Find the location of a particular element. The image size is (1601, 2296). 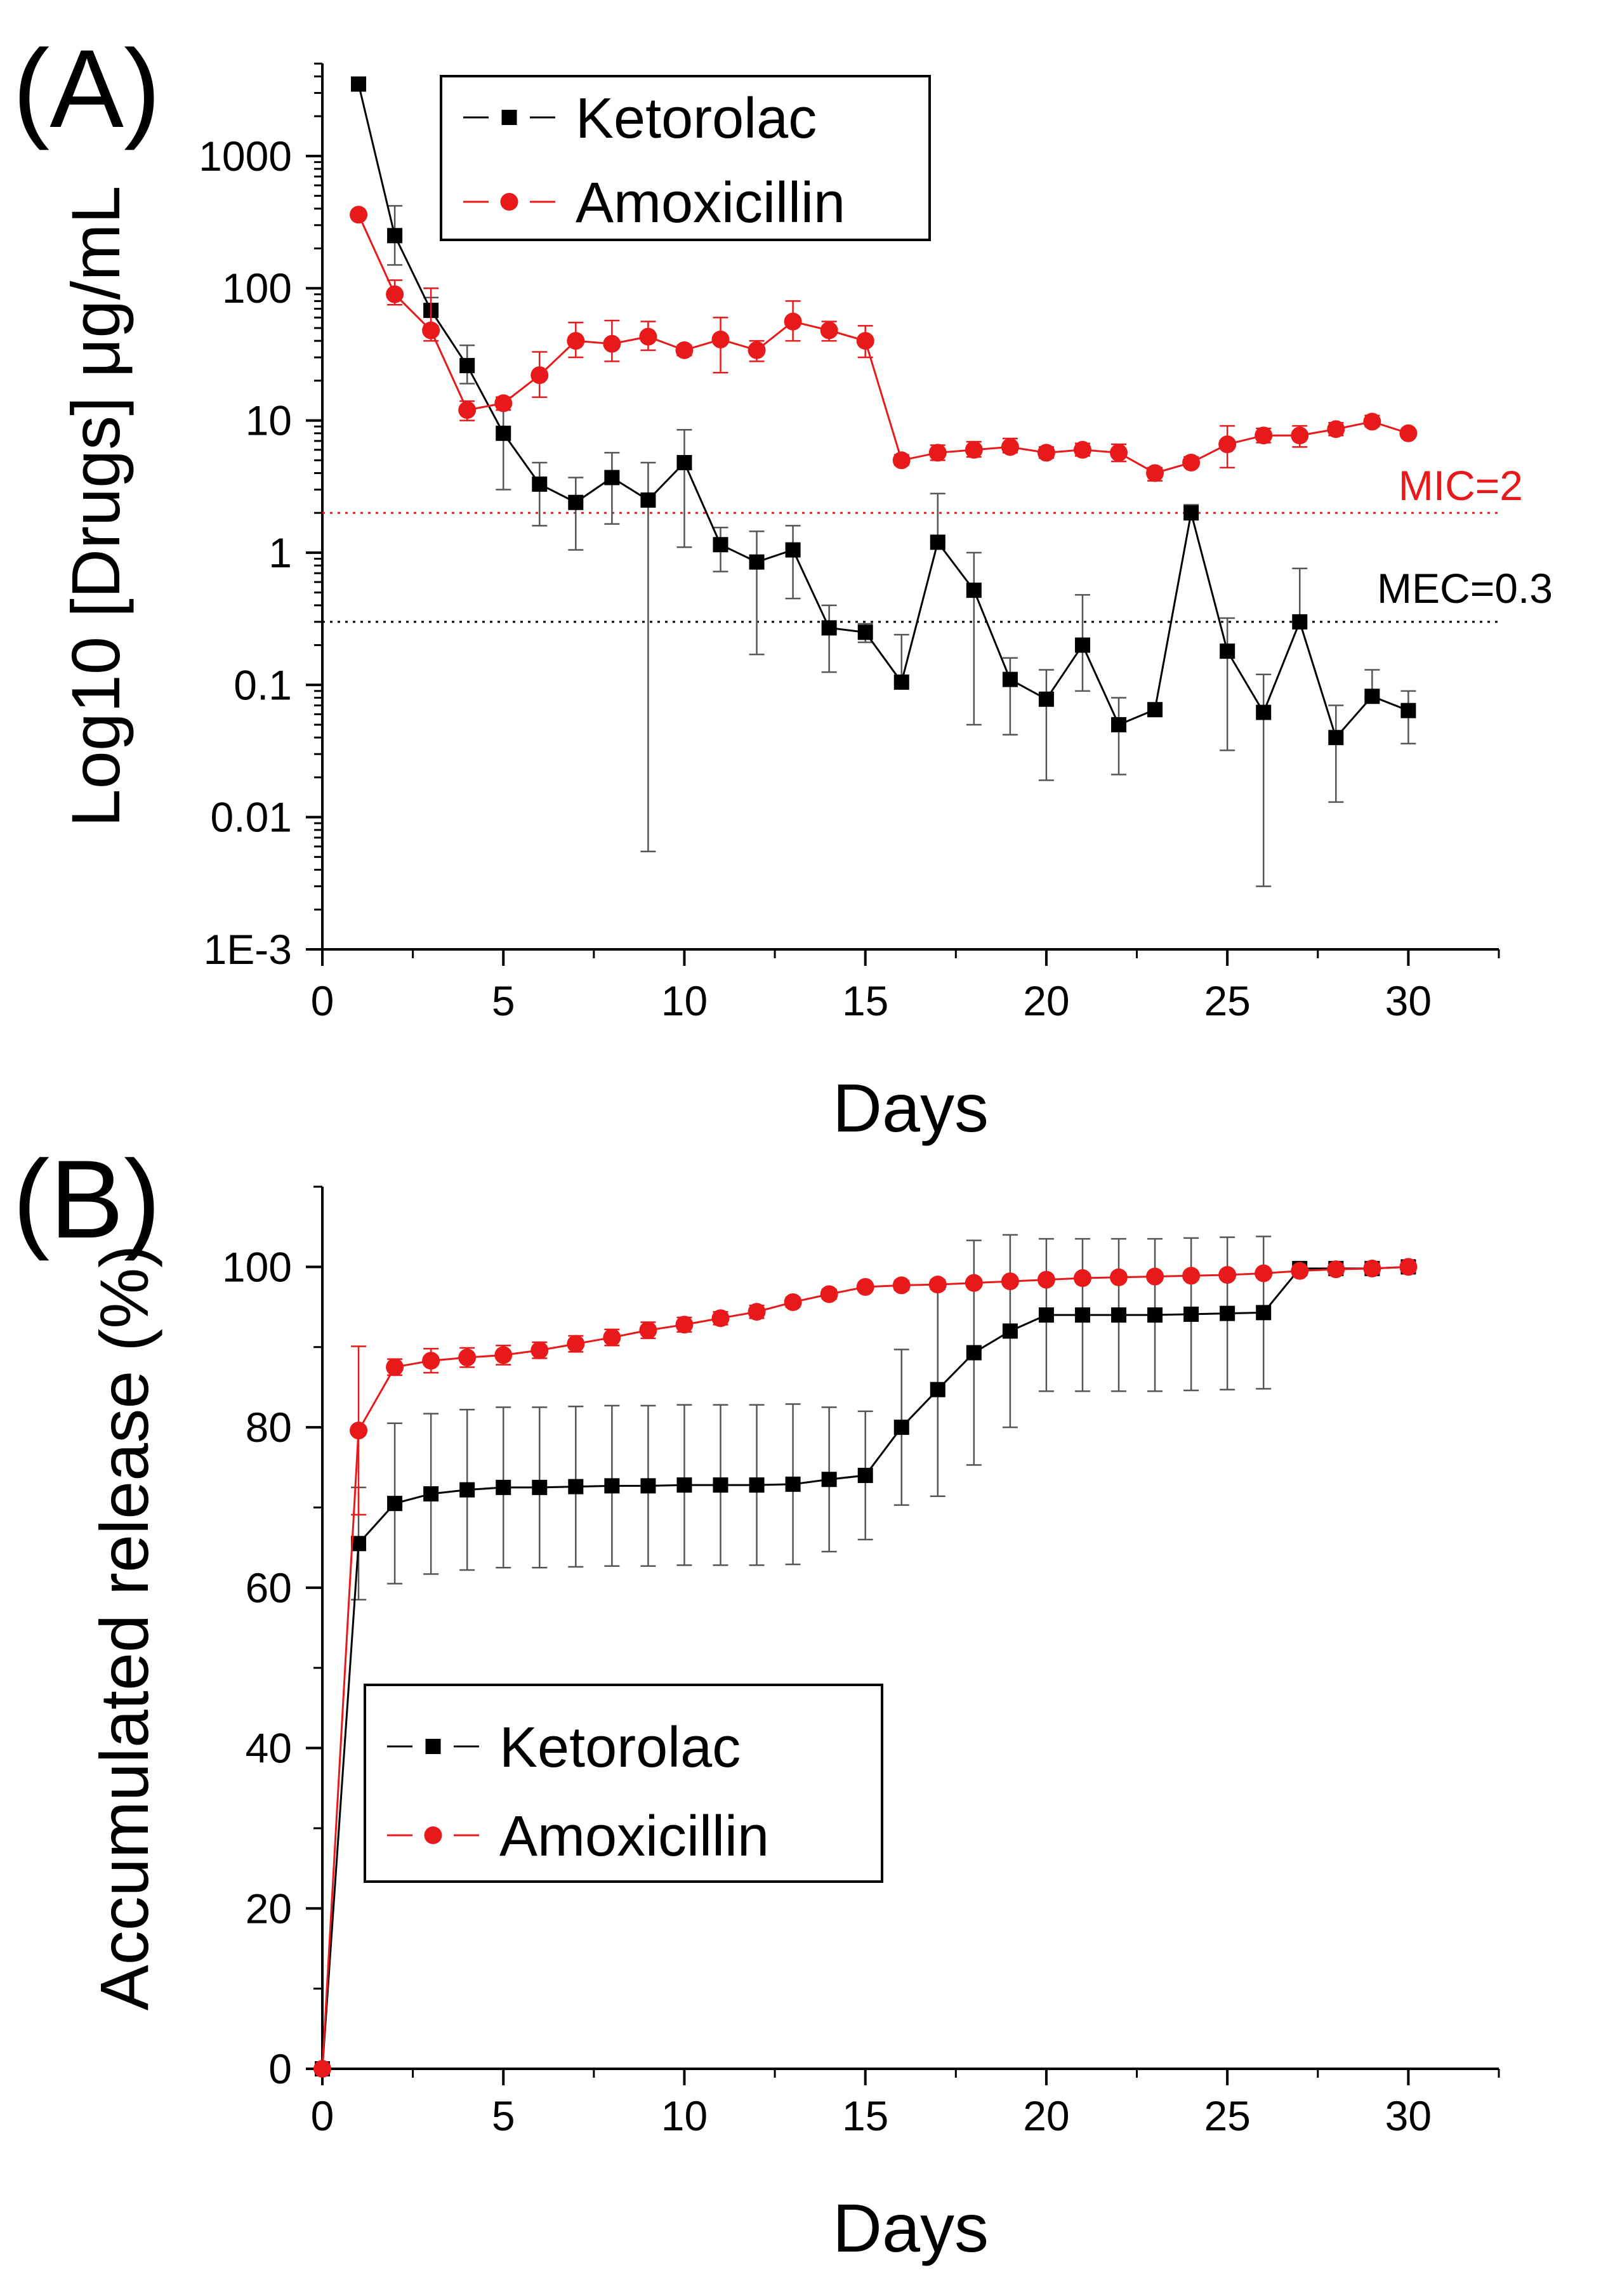

x-tick-label: 10 is located at coordinates (684, 2115).